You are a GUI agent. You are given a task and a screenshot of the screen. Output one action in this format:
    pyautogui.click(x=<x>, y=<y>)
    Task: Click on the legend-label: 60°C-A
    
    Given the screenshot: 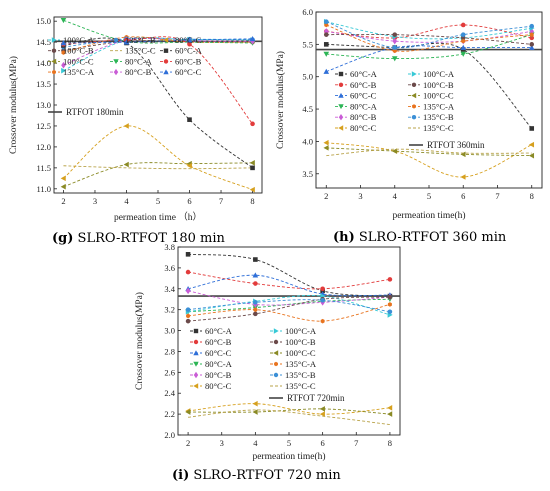 What is the action you would take?
    pyautogui.click(x=219, y=331)
    